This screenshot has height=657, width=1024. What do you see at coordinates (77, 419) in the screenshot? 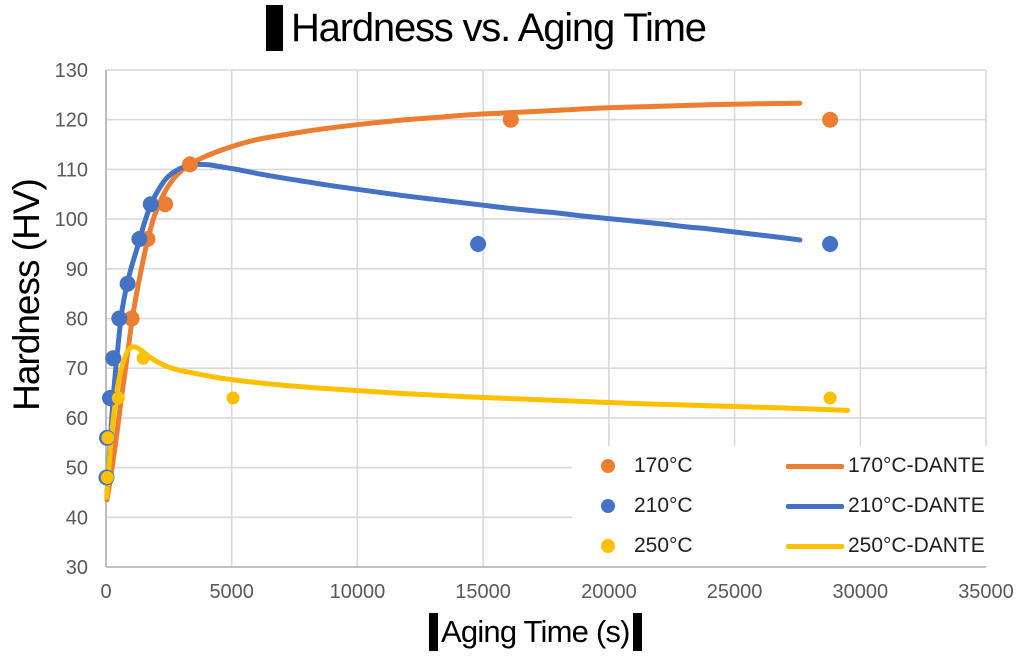
I see `y-tick-label: 60` at bounding box center [77, 419].